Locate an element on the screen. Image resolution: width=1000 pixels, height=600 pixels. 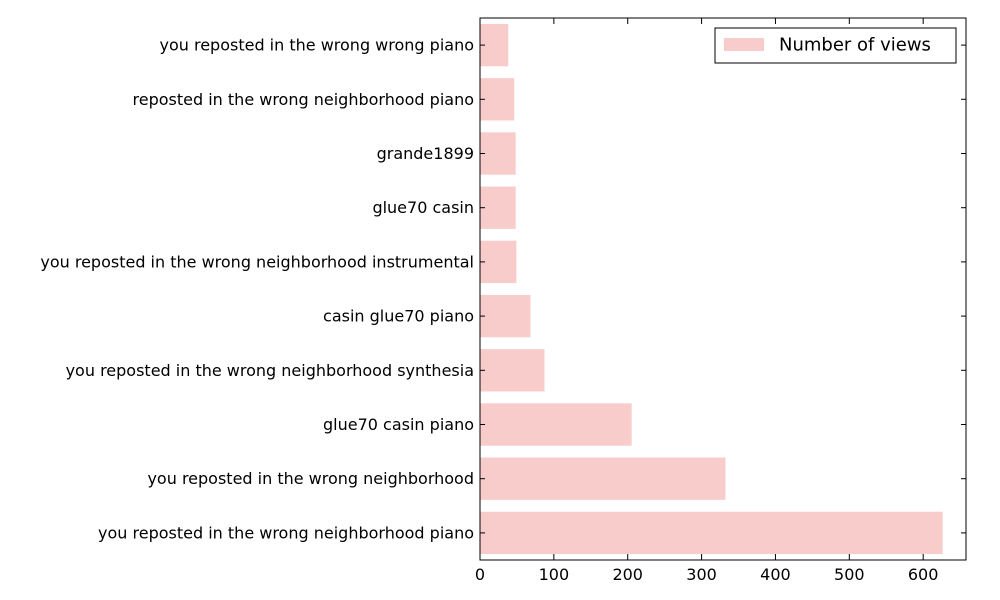
legend: Number of views is located at coordinates (835, 45).